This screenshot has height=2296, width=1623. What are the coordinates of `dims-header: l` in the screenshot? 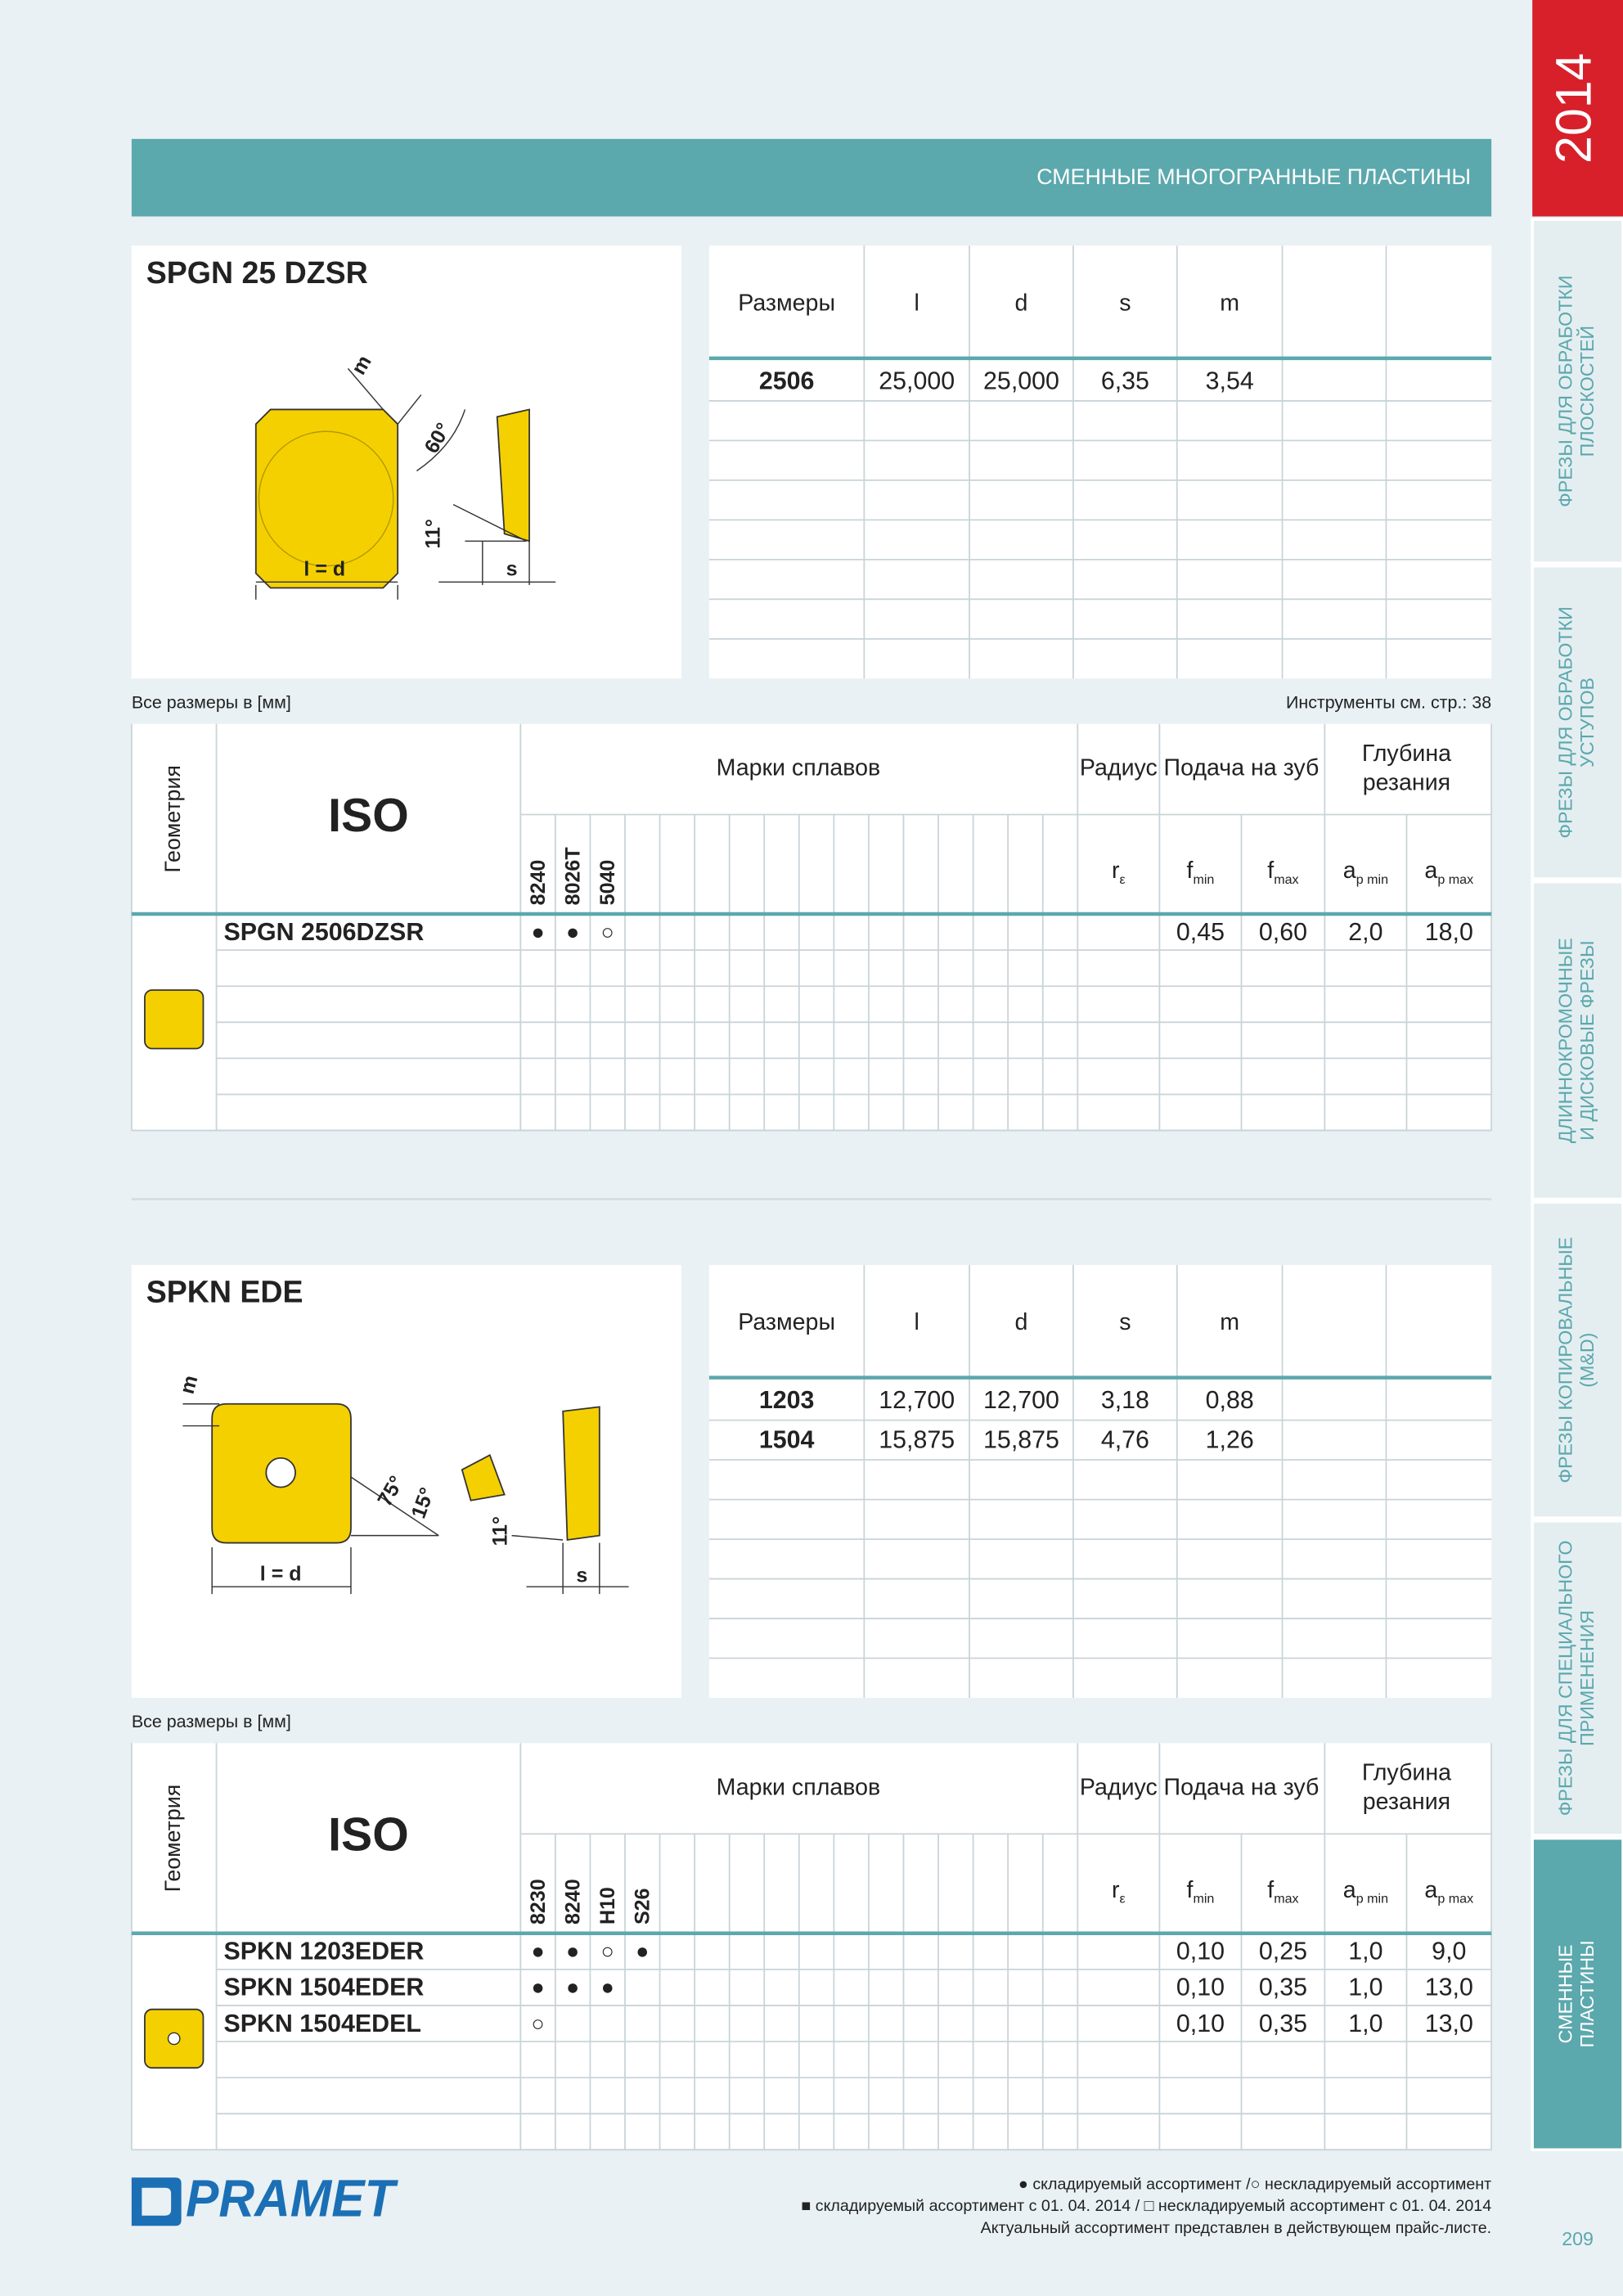 It's located at (917, 1322).